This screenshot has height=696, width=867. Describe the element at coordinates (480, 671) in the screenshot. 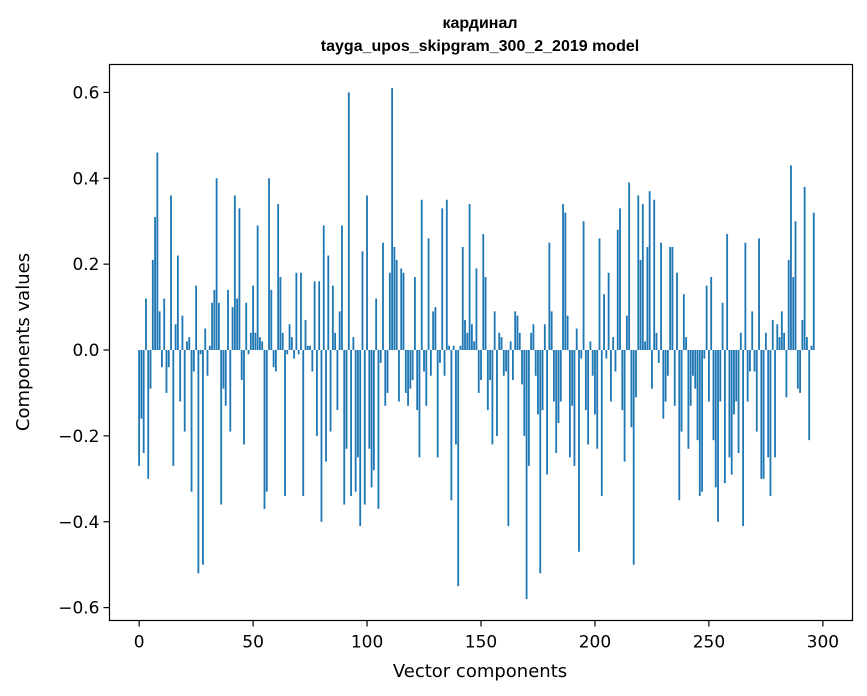

I see `x-axis-label: Vector components` at that location.